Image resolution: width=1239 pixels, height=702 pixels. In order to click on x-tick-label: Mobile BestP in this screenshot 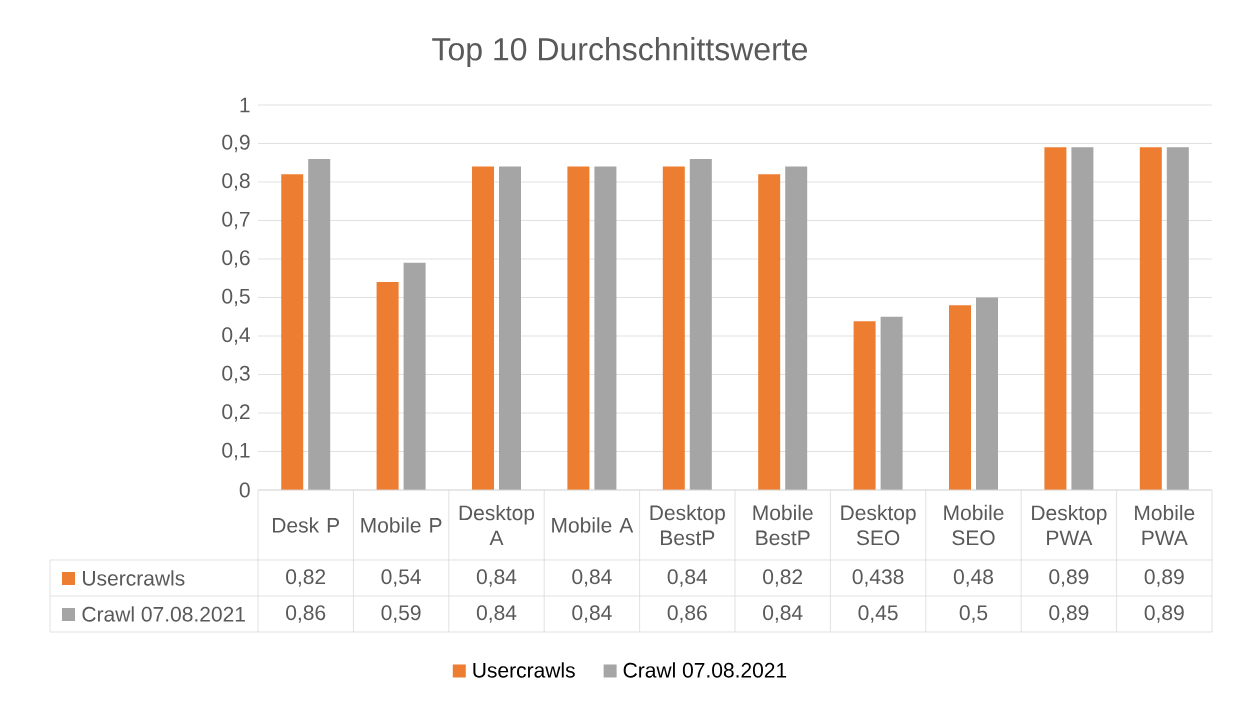, I will do `click(783, 525)`.